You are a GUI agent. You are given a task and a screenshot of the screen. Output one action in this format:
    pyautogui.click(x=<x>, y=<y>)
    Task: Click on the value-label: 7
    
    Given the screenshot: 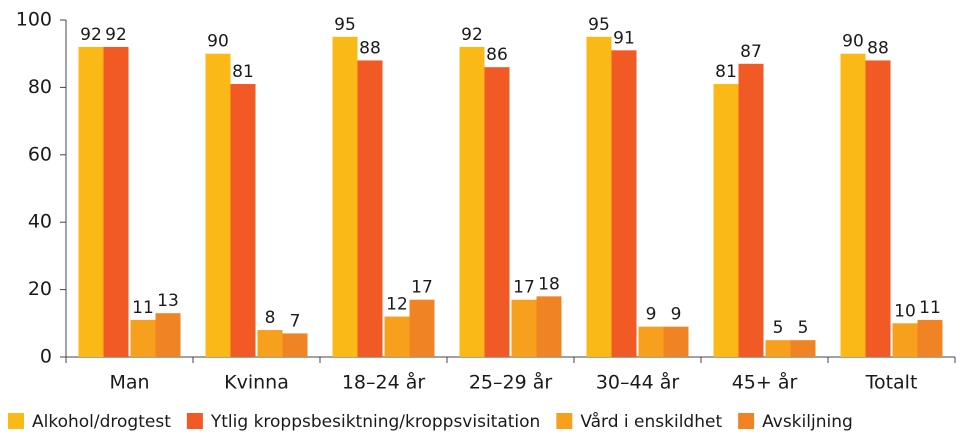 What is the action you would take?
    pyautogui.click(x=295, y=321)
    